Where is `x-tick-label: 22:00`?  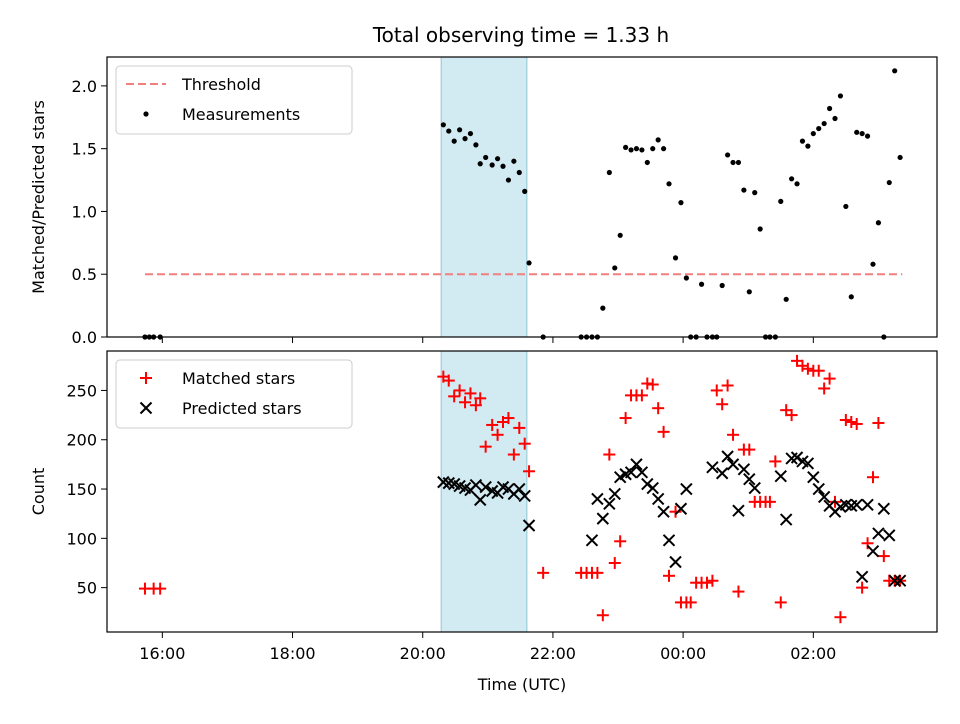
x-tick-label: 22:00 is located at coordinates (553, 653).